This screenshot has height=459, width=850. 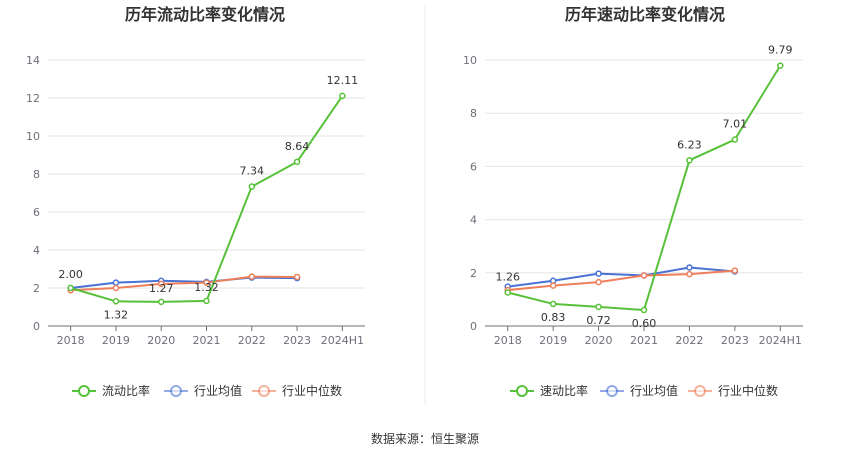 I want to click on data-label: 1.27, so click(x=161, y=288).